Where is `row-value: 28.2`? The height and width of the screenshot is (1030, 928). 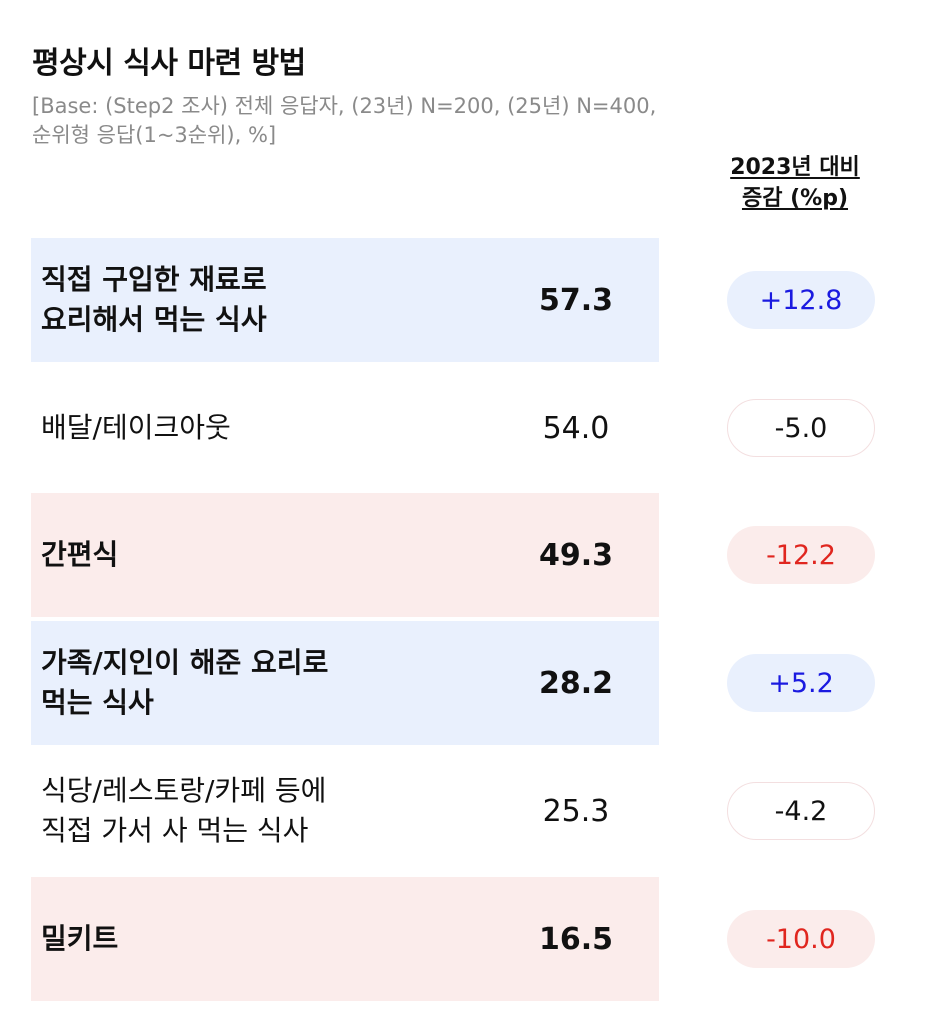
row-value: 28.2 is located at coordinates (576, 683).